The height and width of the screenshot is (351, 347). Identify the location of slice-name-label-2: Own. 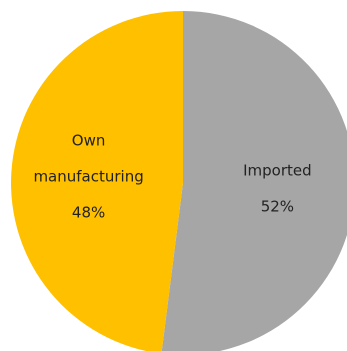
(89, 141).